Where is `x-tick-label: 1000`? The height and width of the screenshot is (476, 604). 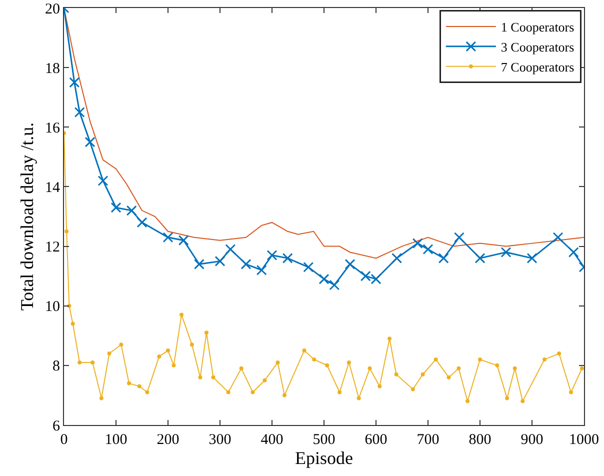
x-tick-label: 1000 is located at coordinates (584, 440).